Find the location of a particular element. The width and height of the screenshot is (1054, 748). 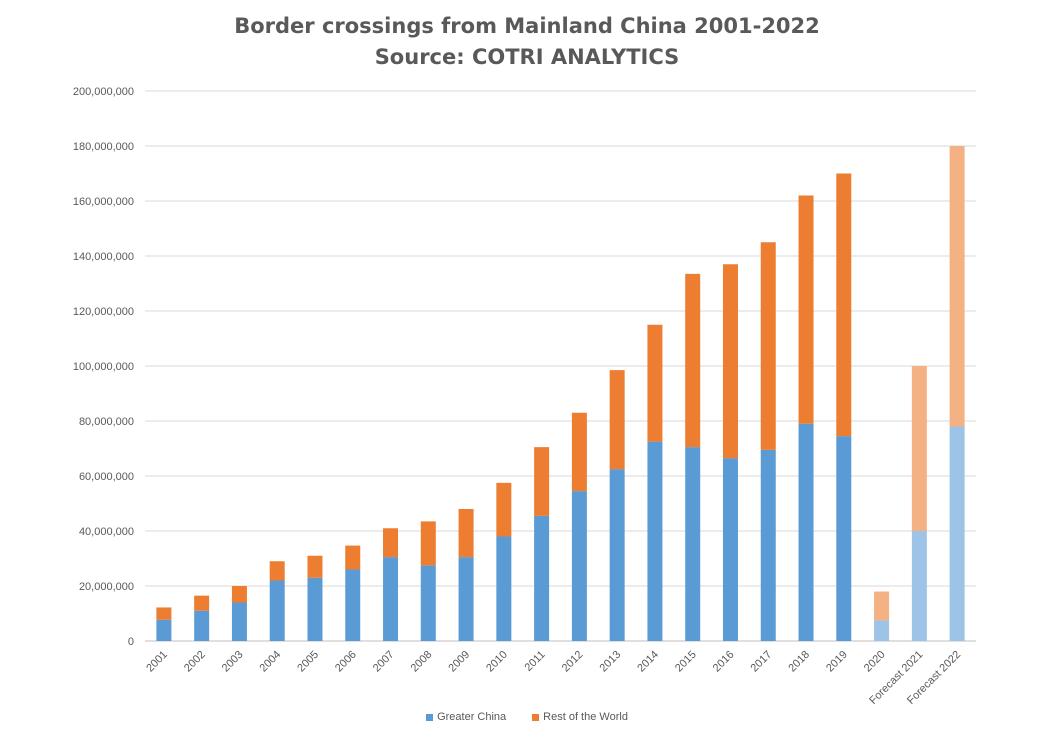

x-tick-label: 2003 is located at coordinates (233, 662).